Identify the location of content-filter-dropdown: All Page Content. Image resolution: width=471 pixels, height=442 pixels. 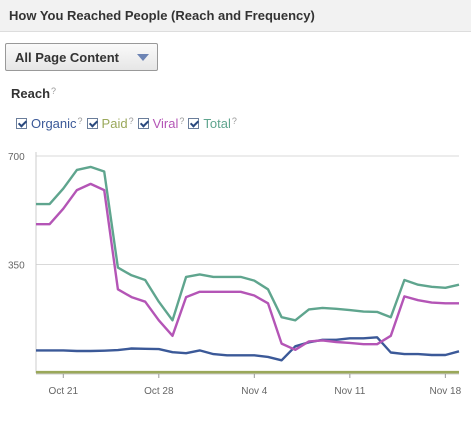
(81, 57).